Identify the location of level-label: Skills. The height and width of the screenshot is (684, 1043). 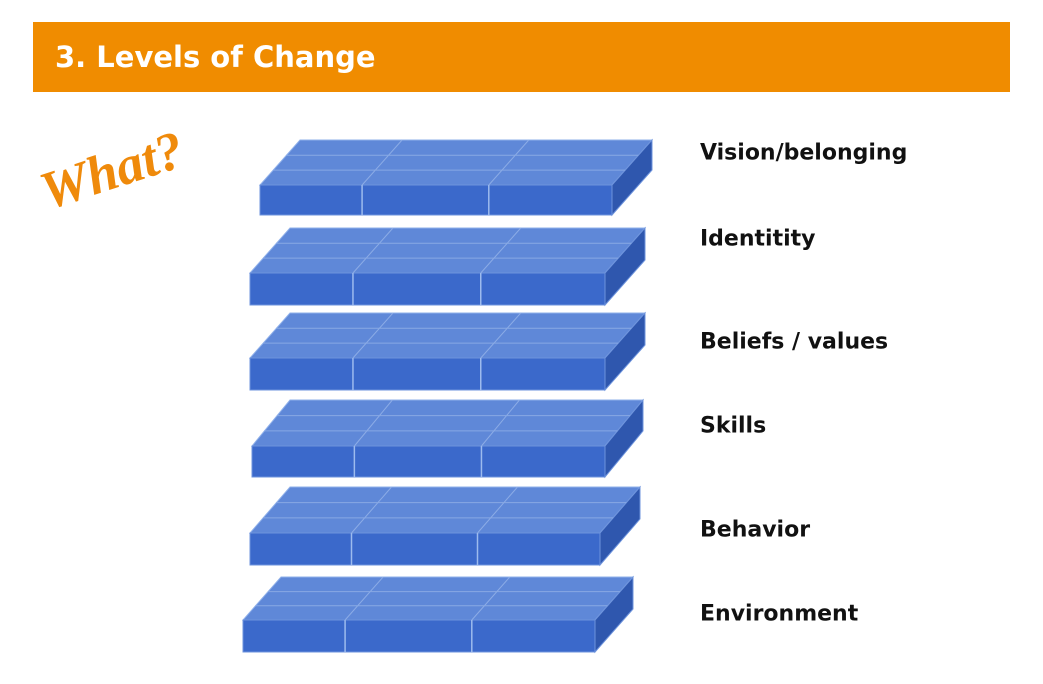
(733, 426).